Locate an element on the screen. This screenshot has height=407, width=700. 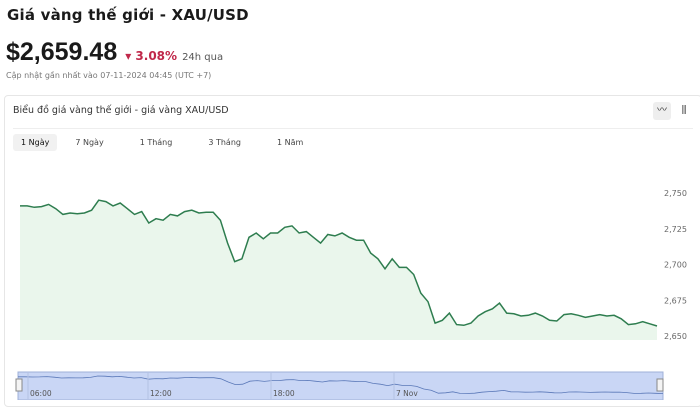
navigator-time-label: 12:00 is located at coordinates (161, 393).